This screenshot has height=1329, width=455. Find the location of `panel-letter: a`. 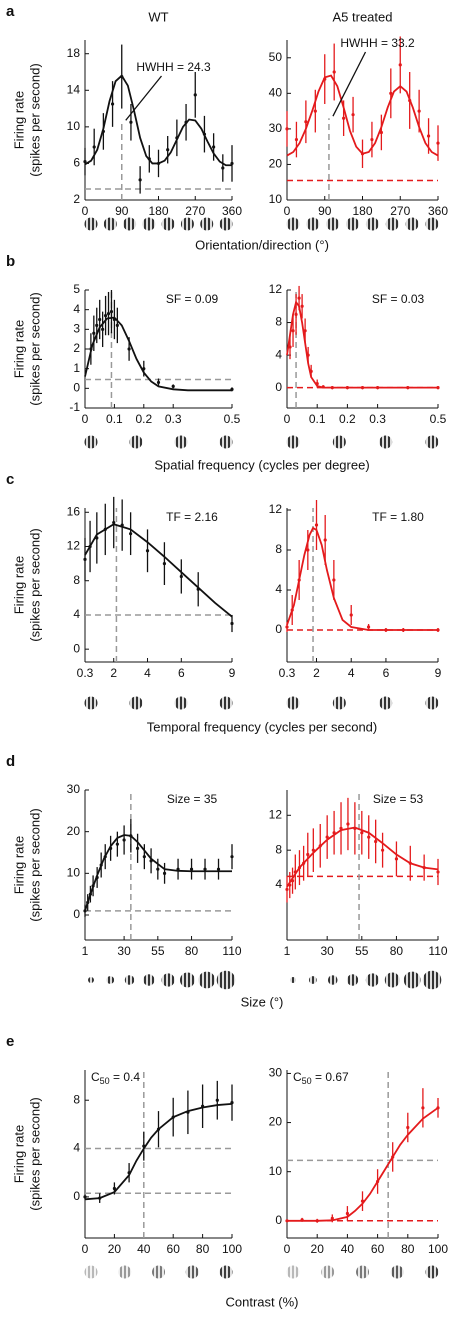

panel-letter: a is located at coordinates (10, 11).